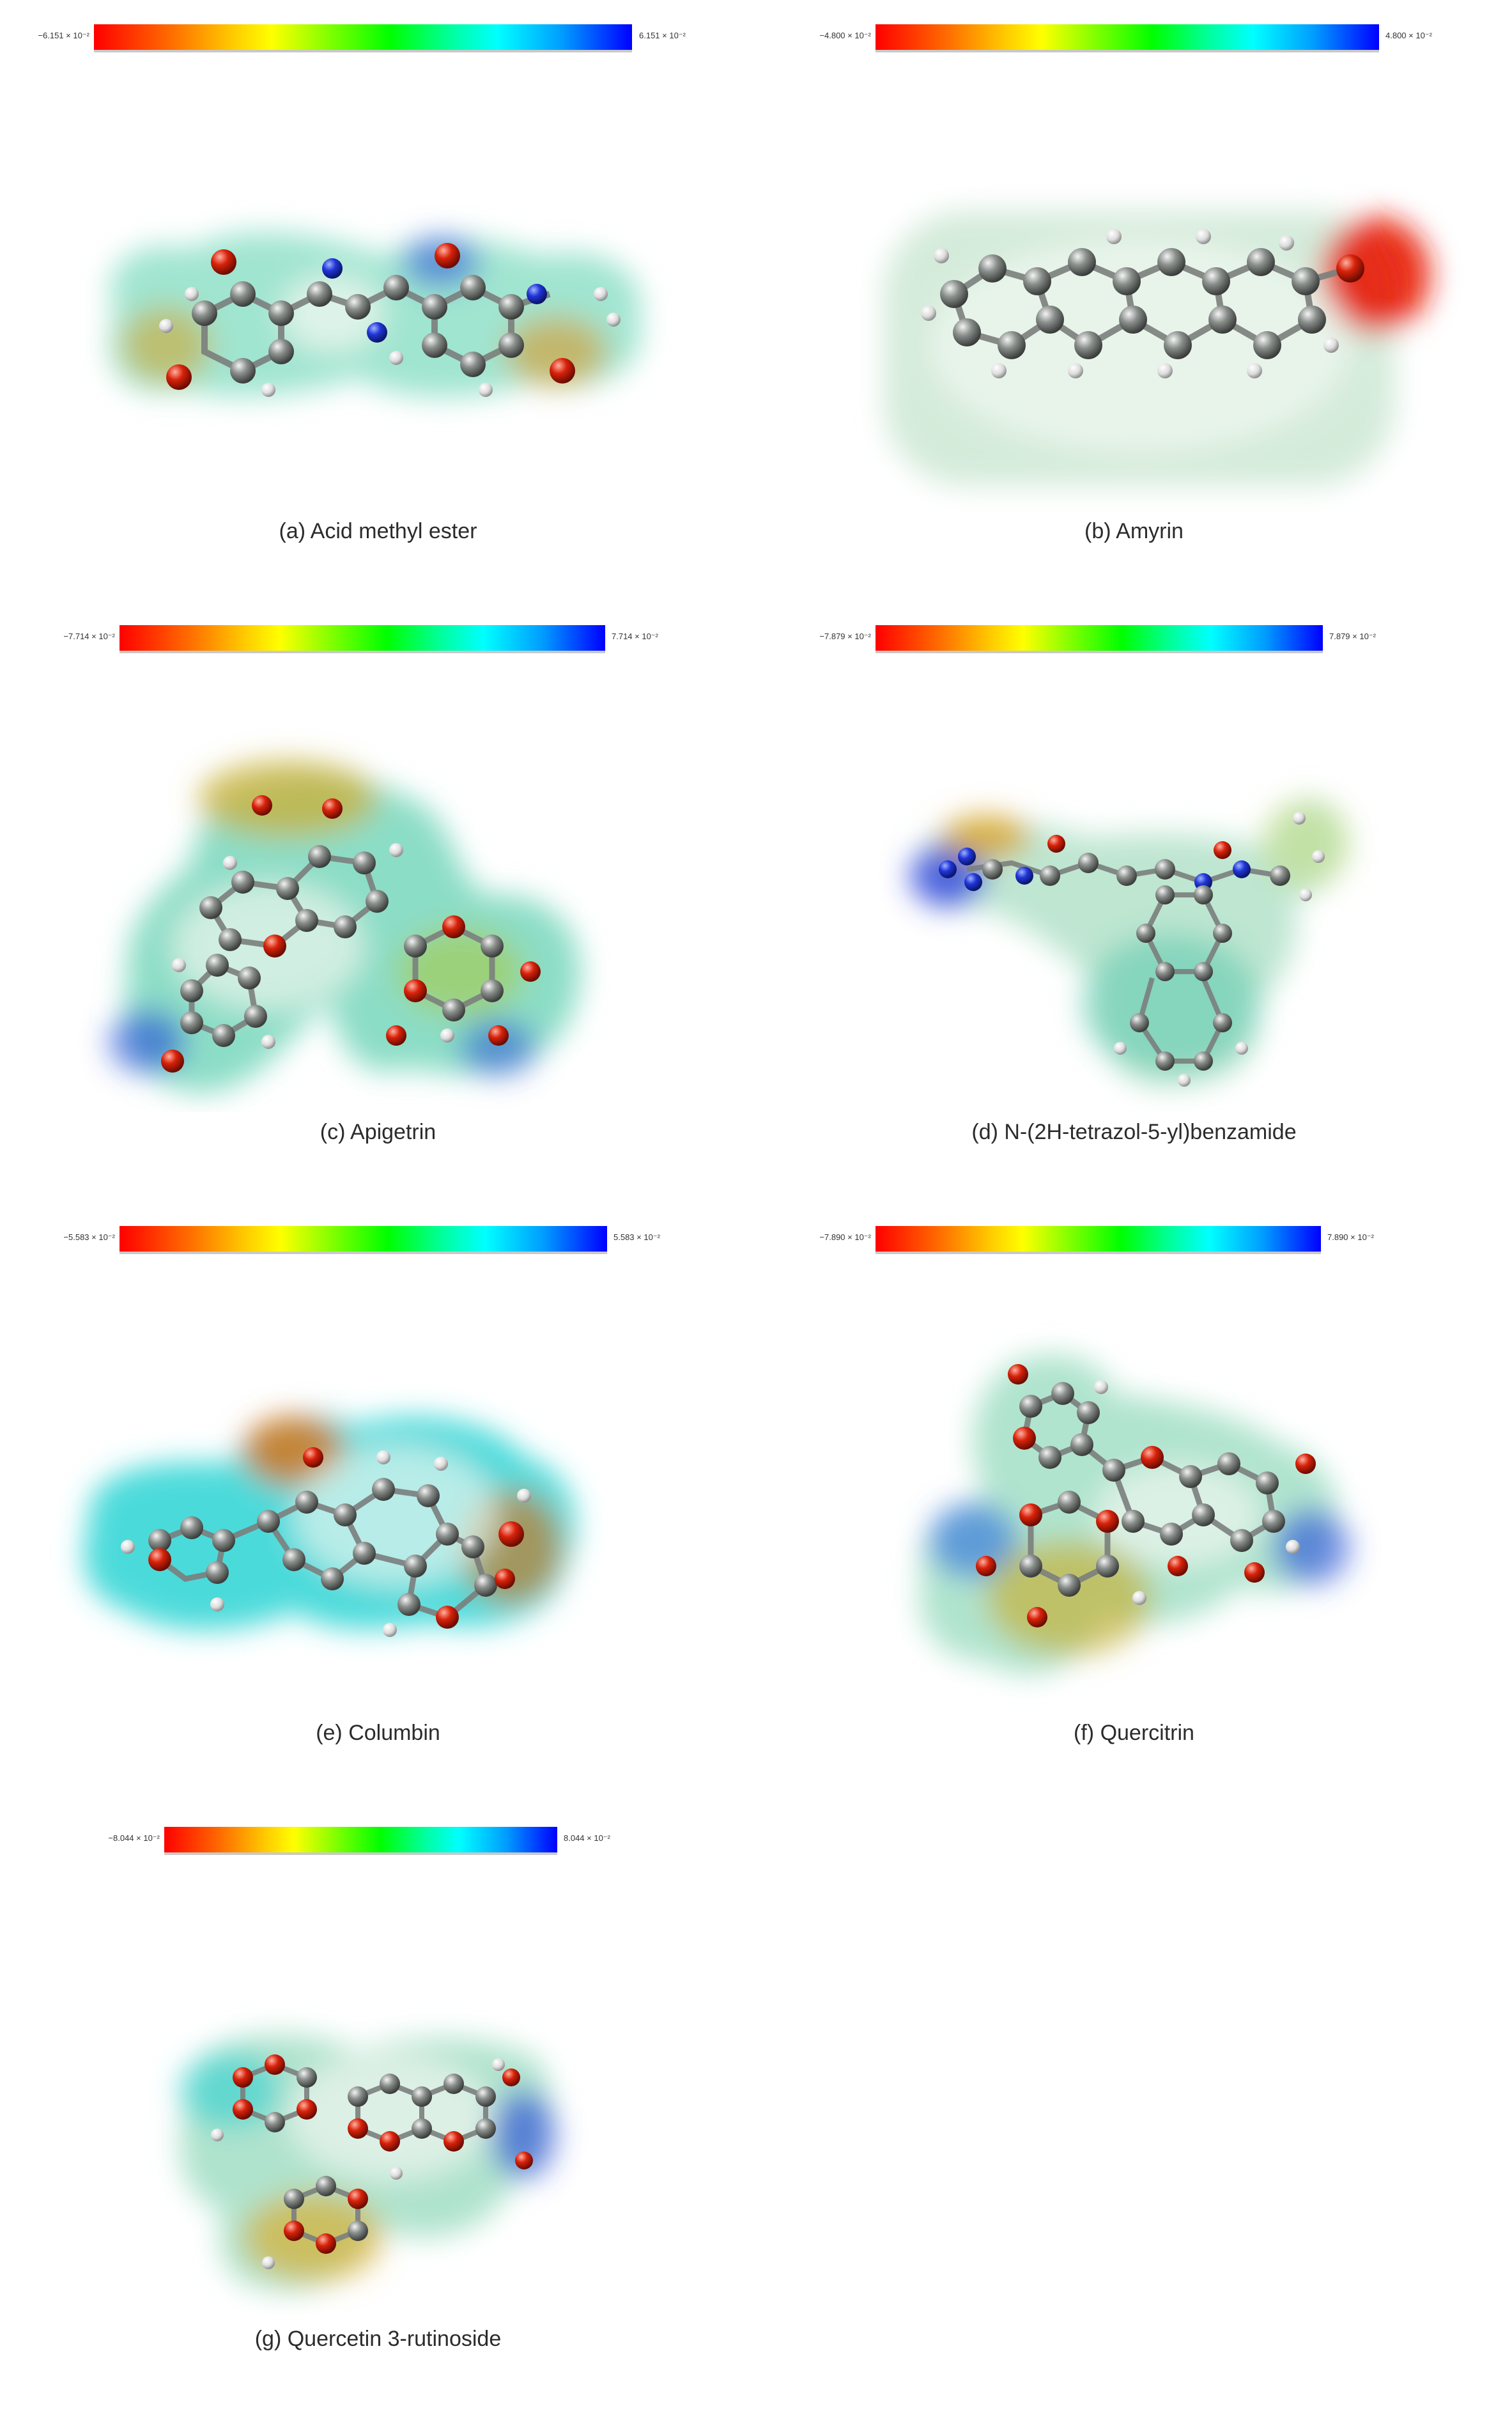  Describe the element at coordinates (637, 1237) in the screenshot. I see `colorbar-max-label: 5.583 × 10⁻²` at that location.